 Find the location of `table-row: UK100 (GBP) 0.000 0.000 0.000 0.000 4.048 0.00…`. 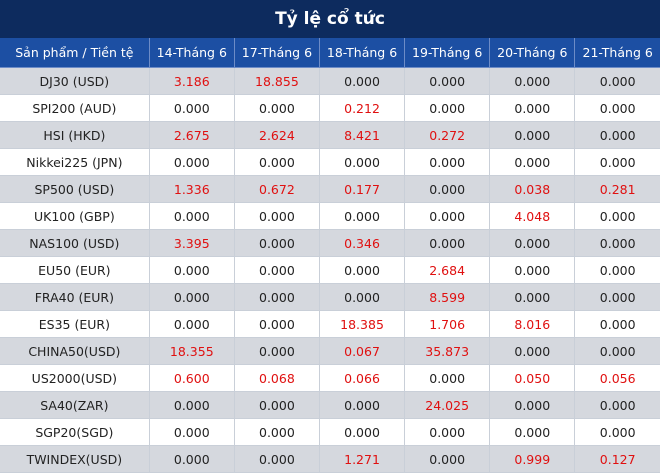

table-row: UK100 (GBP) 0.000 0.000 0.000 0.000 4.048 0.00… is located at coordinates (330, 216).